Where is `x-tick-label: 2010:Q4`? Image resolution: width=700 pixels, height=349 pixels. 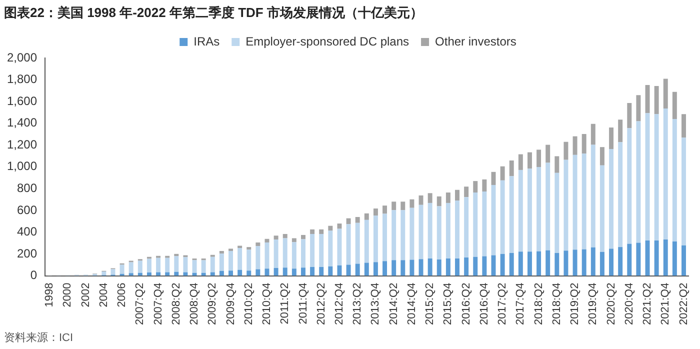 x-tick-label: 2010:Q4 is located at coordinates (267, 303).